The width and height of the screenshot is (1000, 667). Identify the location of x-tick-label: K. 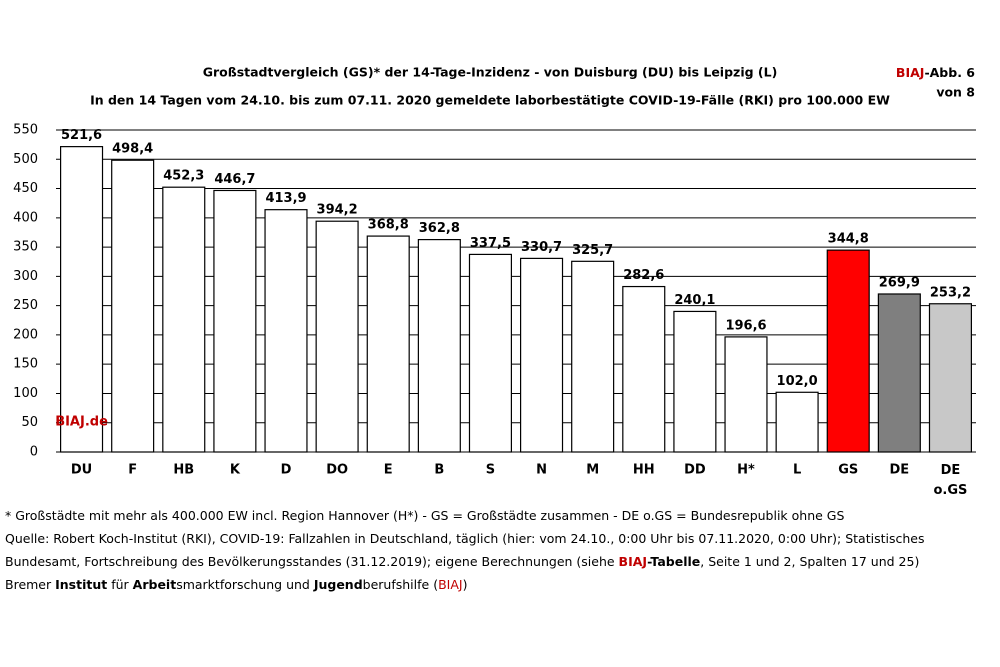
(235, 470).